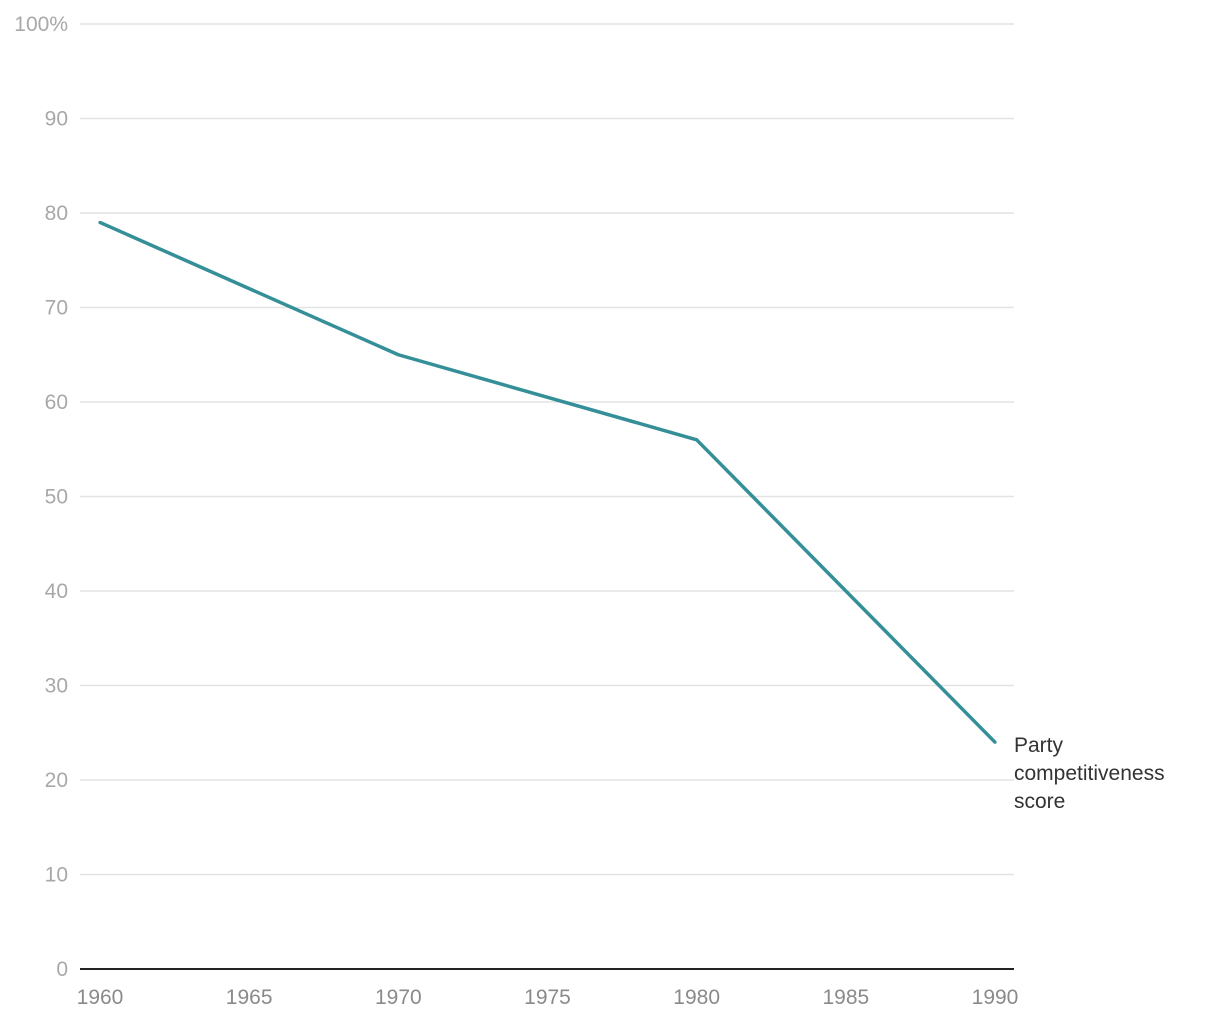 The image size is (1220, 1025). I want to click on y-tick-label: 100%, so click(41, 24).